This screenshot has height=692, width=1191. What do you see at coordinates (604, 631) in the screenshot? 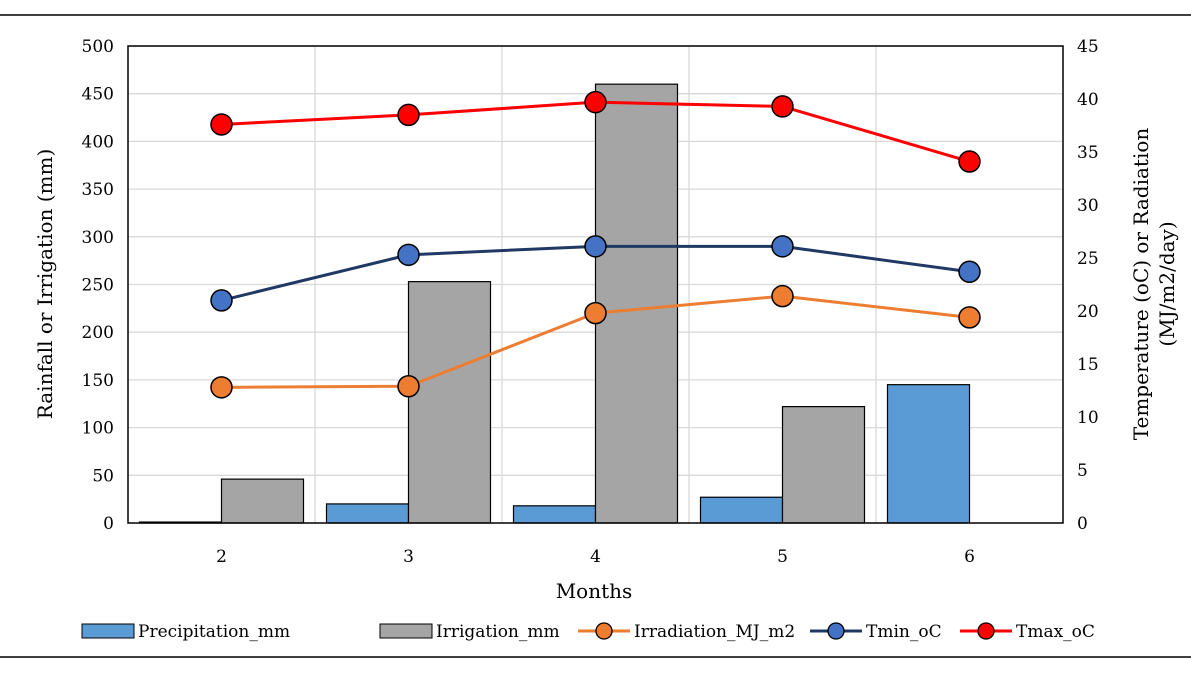
I see `legend-marker-irradiation` at bounding box center [604, 631].